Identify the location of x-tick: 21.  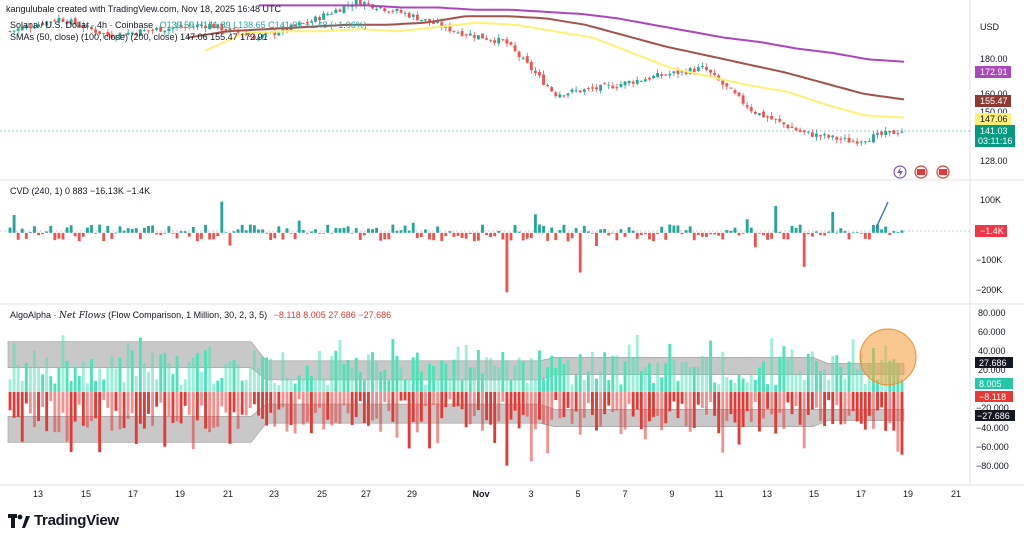
(956, 494).